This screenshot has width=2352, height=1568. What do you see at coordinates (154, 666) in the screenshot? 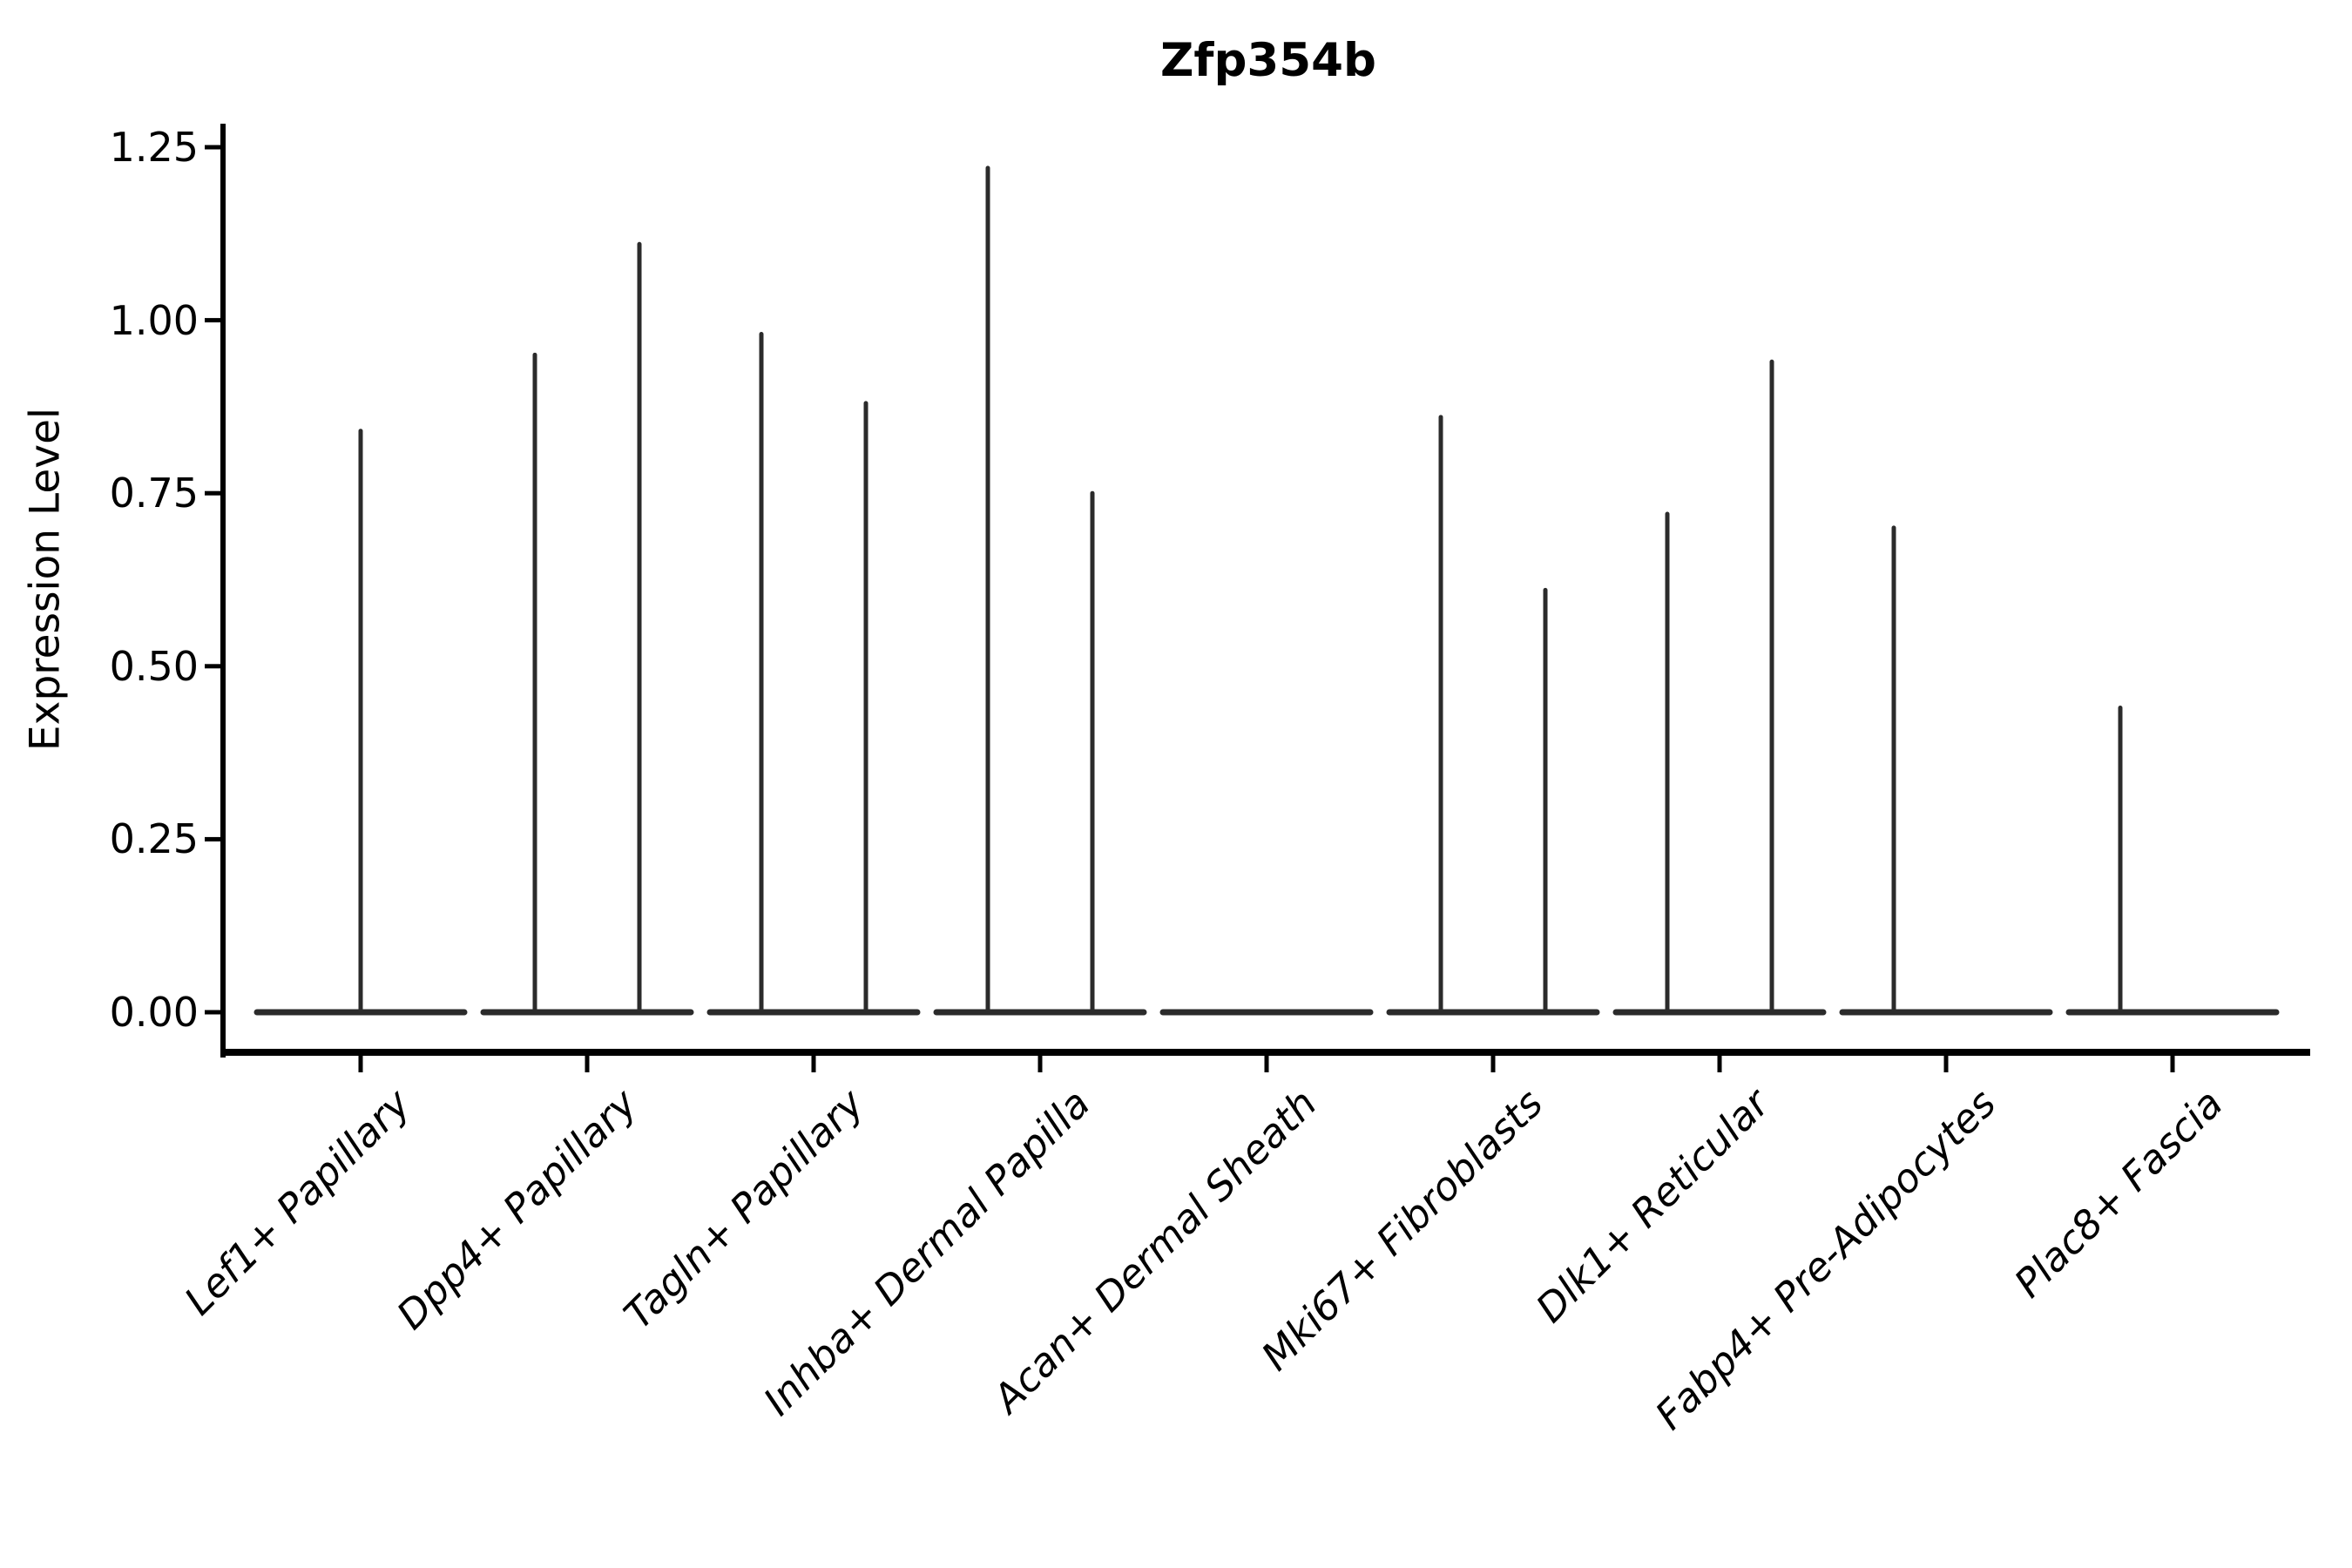
I see `y-tick-label: 0.50` at bounding box center [154, 666].